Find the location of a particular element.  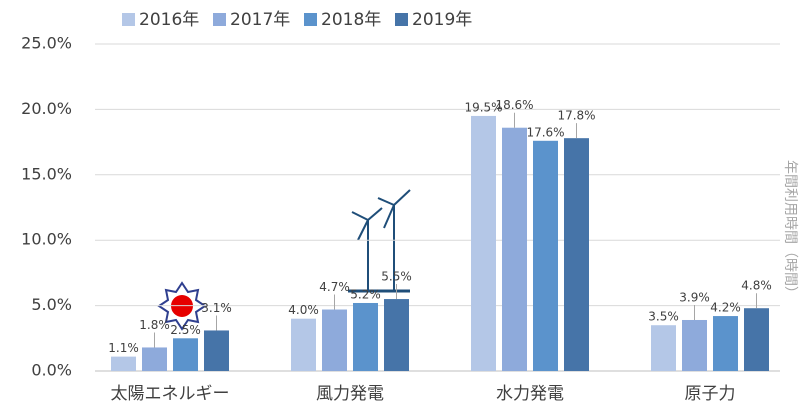

legend-label: 2018年 is located at coordinates (351, 20).